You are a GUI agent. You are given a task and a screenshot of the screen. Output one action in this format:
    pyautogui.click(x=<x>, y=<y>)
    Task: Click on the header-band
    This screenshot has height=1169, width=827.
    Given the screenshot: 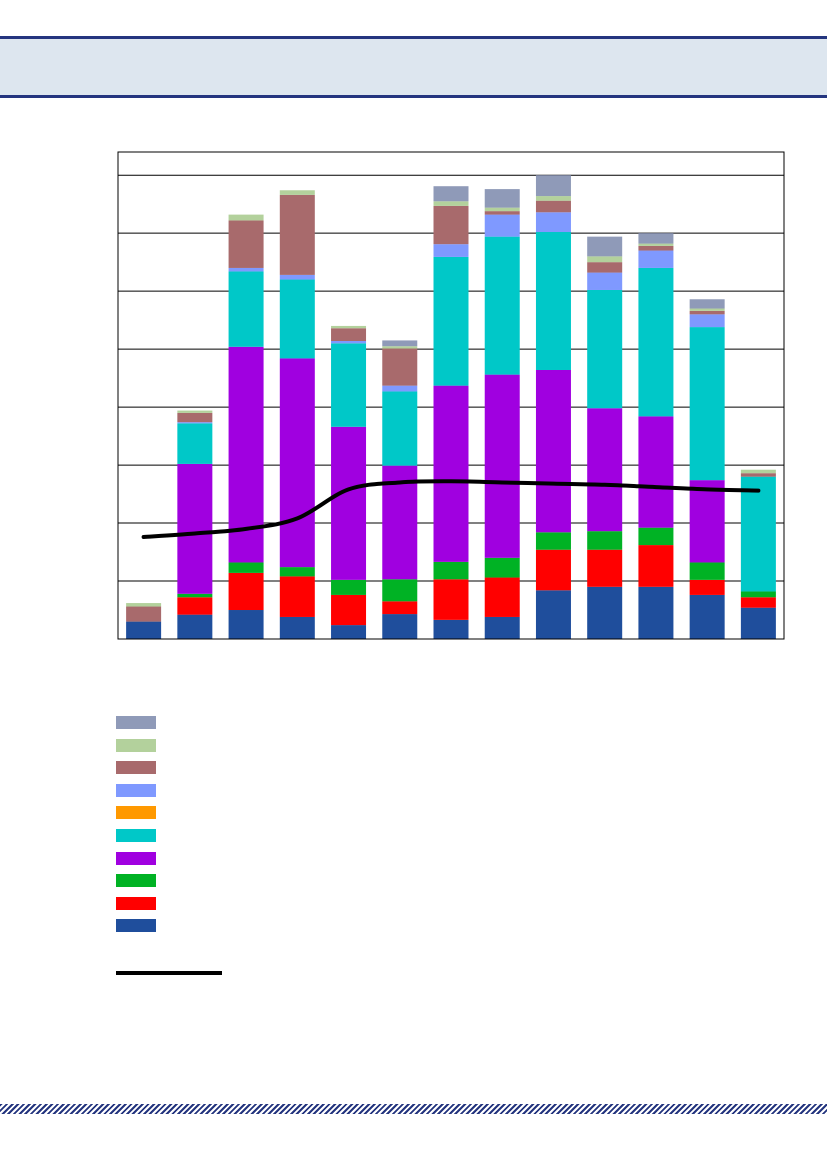 What is the action you would take?
    pyautogui.click(x=413, y=67)
    